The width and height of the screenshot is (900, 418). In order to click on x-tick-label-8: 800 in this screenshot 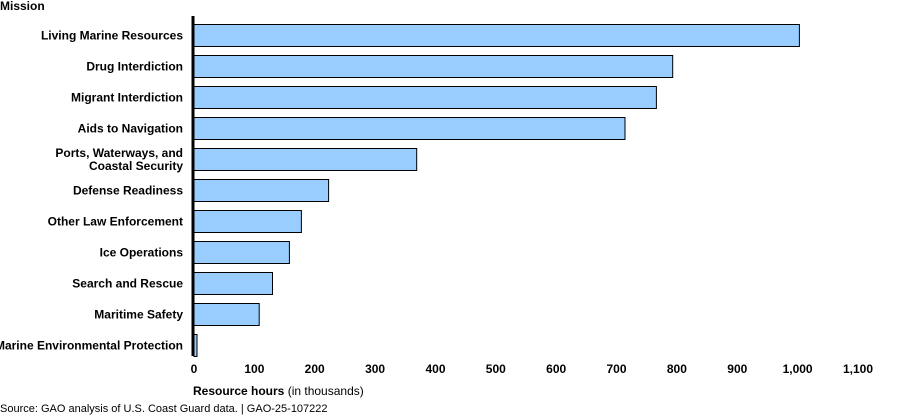, I will do `click(677, 369)`.